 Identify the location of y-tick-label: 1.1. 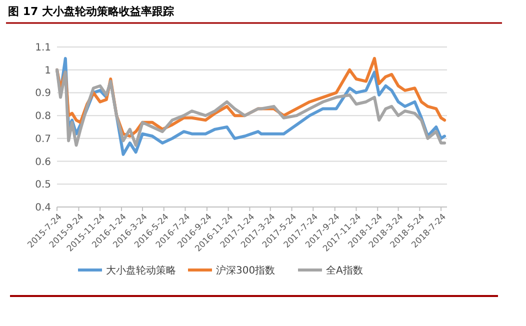
(43, 48).